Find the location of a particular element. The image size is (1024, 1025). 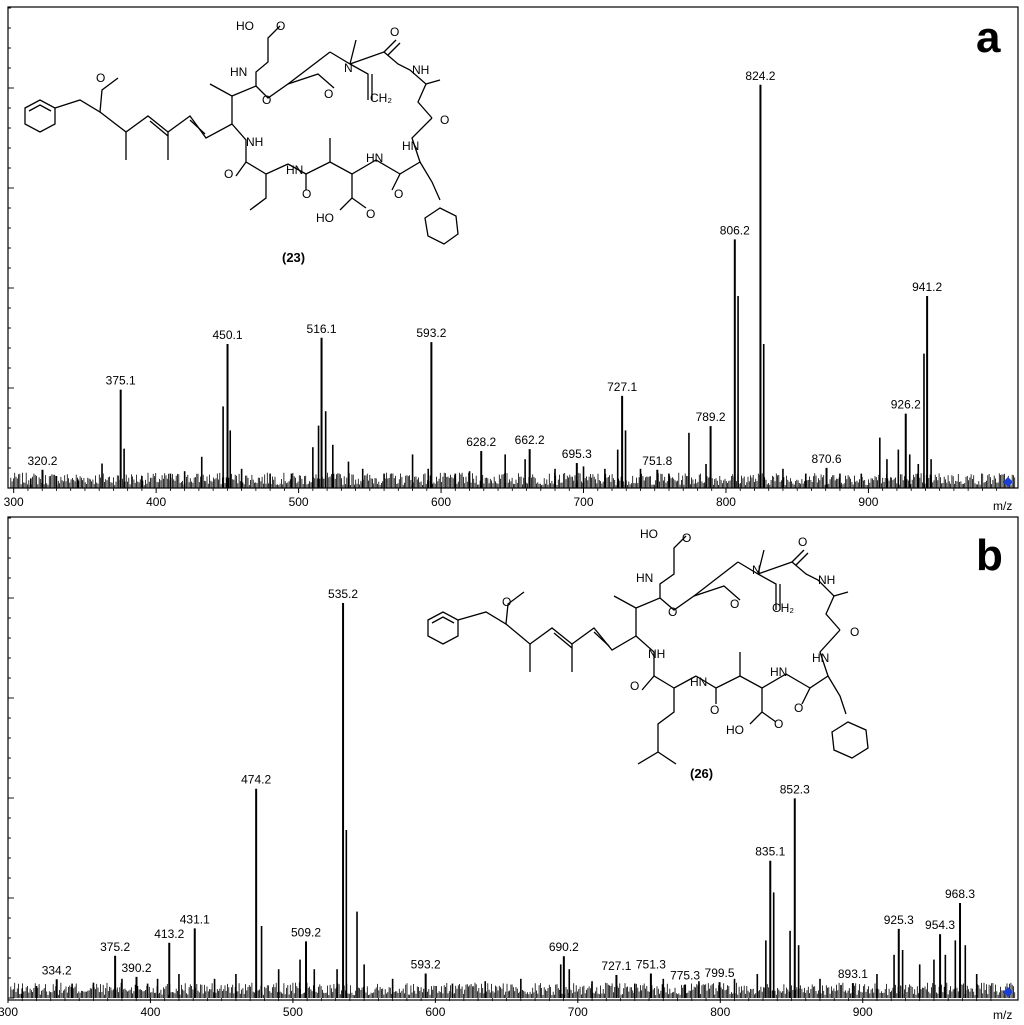

peak-label: 751.8 is located at coordinates (657, 461).